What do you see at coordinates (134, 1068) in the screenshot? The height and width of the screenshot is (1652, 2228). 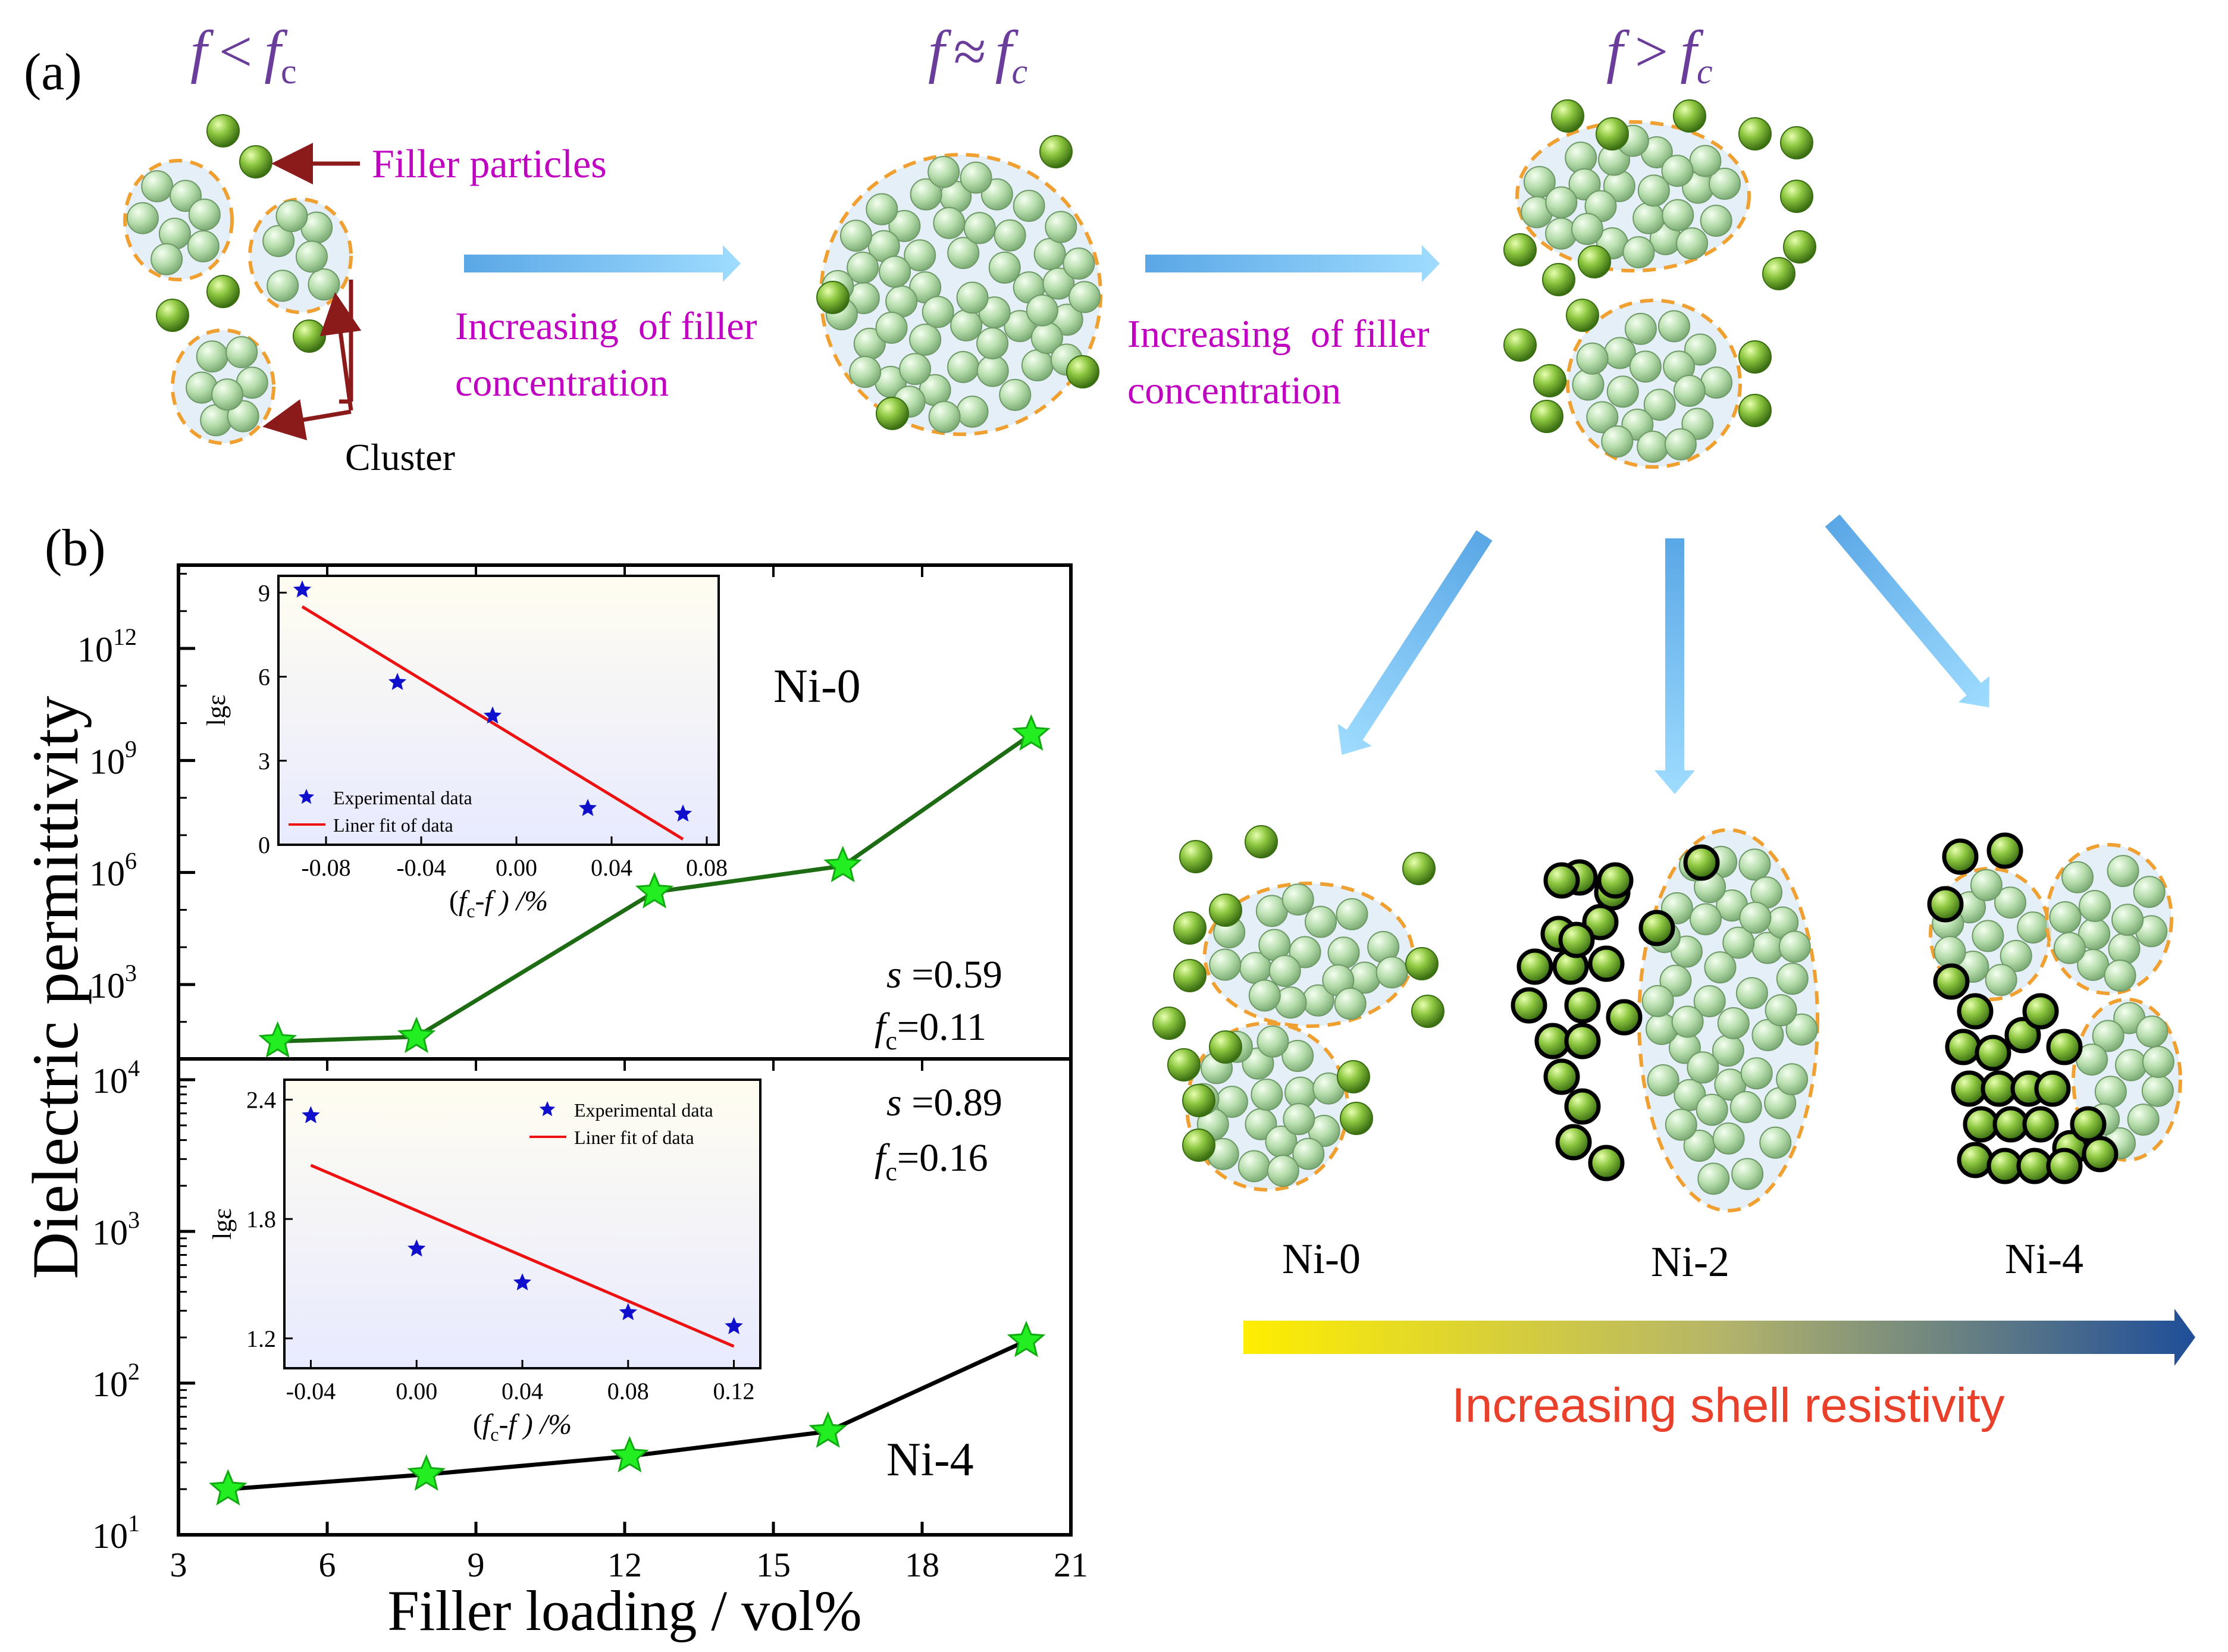 I see `tick-exp: 4` at bounding box center [134, 1068].